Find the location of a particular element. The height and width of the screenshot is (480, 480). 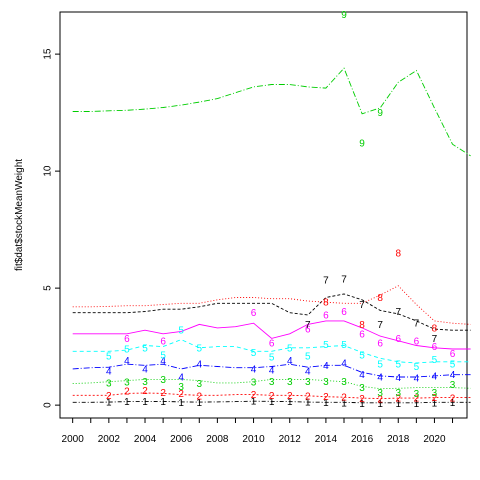

y-tick-label: 10 is located at coordinates (48, 171).